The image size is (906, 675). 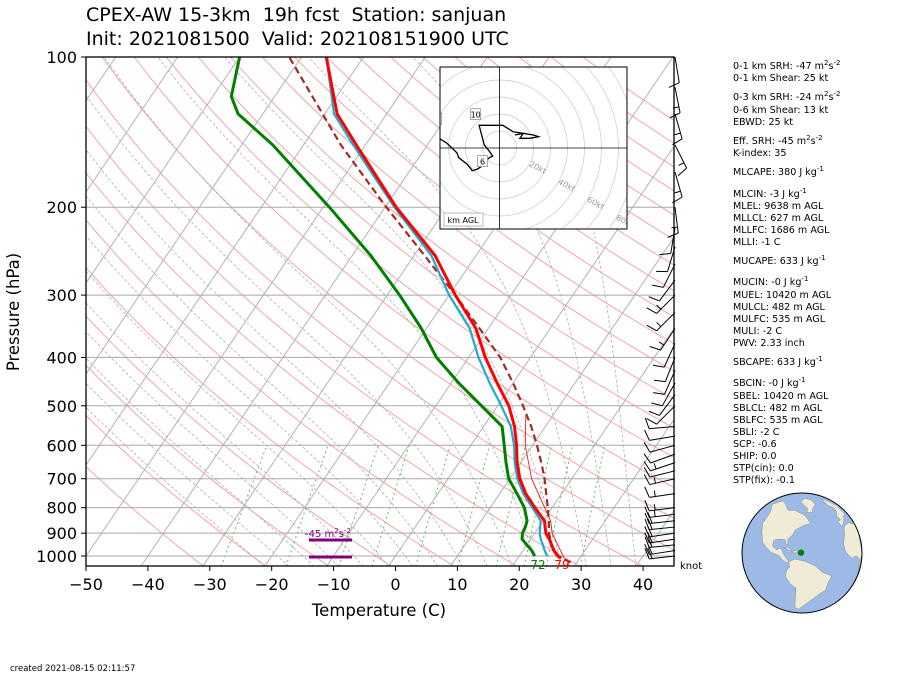 I want to click on parameter-row: EBWD: 25 kt, so click(x=786, y=123).